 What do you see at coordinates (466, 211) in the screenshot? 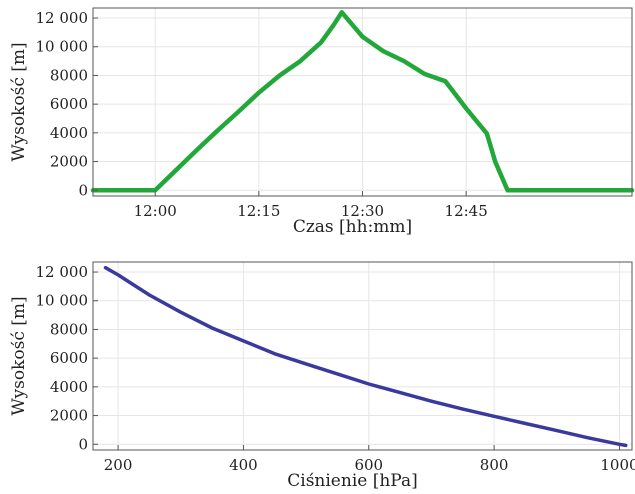
I see `x-tick-label: 12:45` at bounding box center [466, 211].